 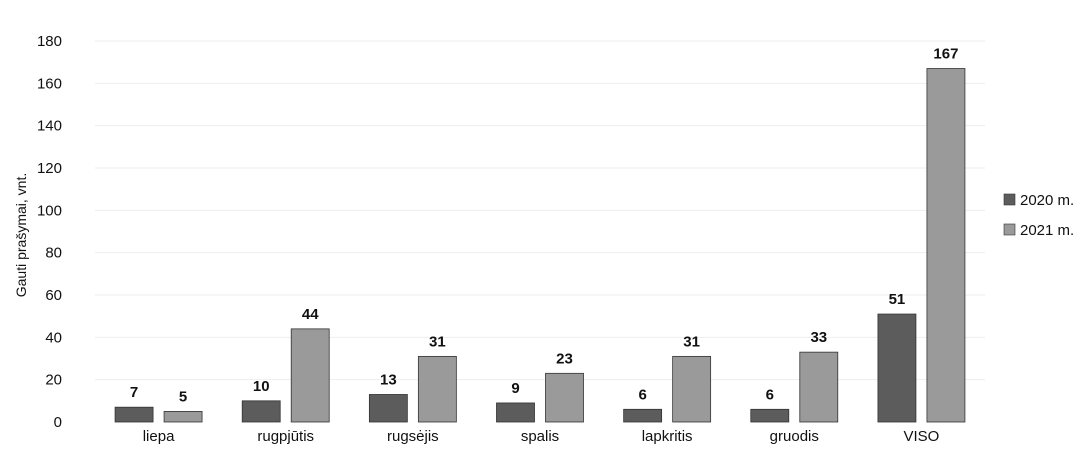 What do you see at coordinates (58, 422) in the screenshot?
I see `y-tick-label: 0` at bounding box center [58, 422].